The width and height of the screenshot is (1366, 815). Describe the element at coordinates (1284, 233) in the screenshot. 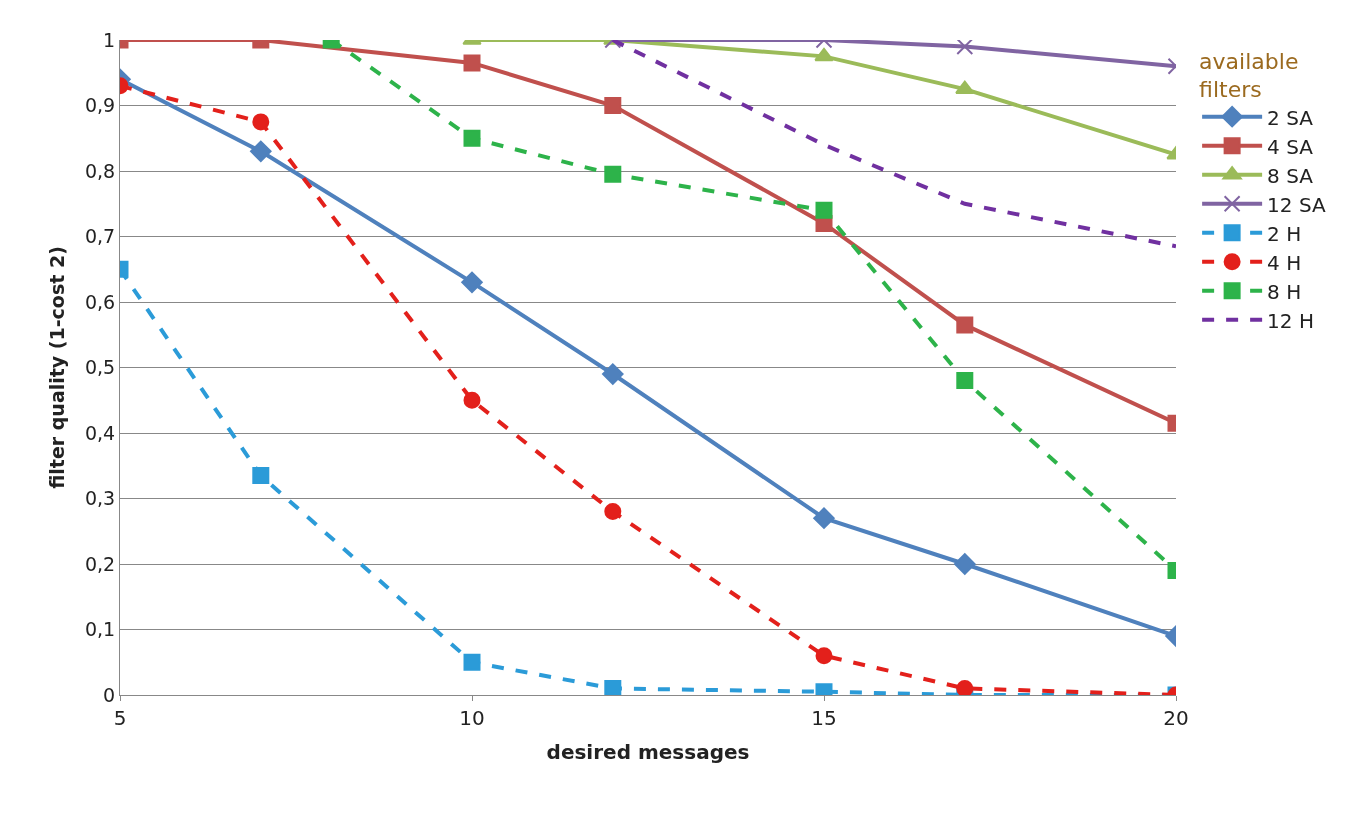

I see `legend-label: 2 H` at that location.